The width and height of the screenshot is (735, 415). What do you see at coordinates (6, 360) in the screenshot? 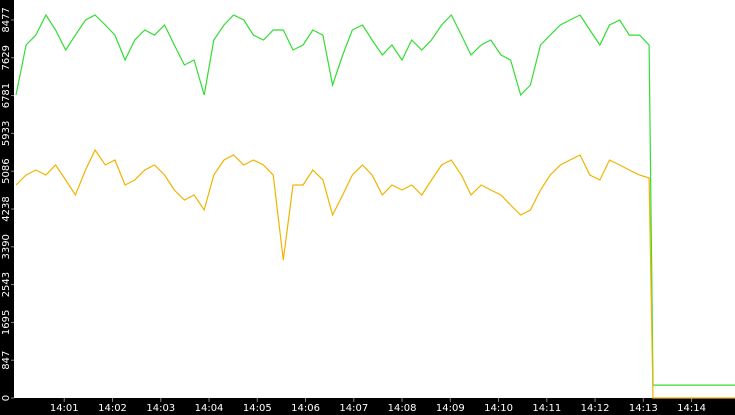
I see `y-tick-label: 847` at bounding box center [6, 360].